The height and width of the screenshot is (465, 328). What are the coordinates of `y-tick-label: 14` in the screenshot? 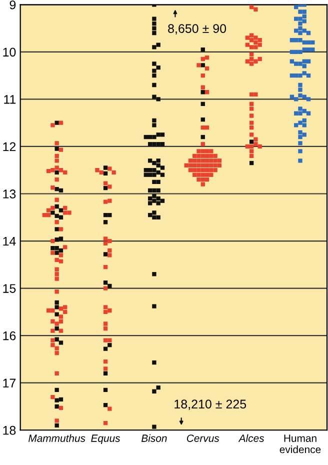 It's located at (9, 241).